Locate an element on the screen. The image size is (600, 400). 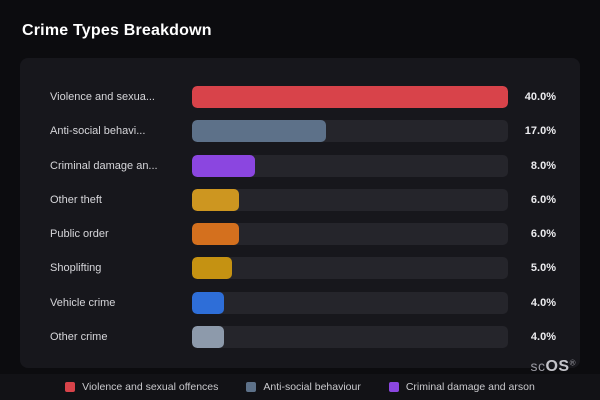
legend-label: Violence and sexual offences is located at coordinates (150, 387).